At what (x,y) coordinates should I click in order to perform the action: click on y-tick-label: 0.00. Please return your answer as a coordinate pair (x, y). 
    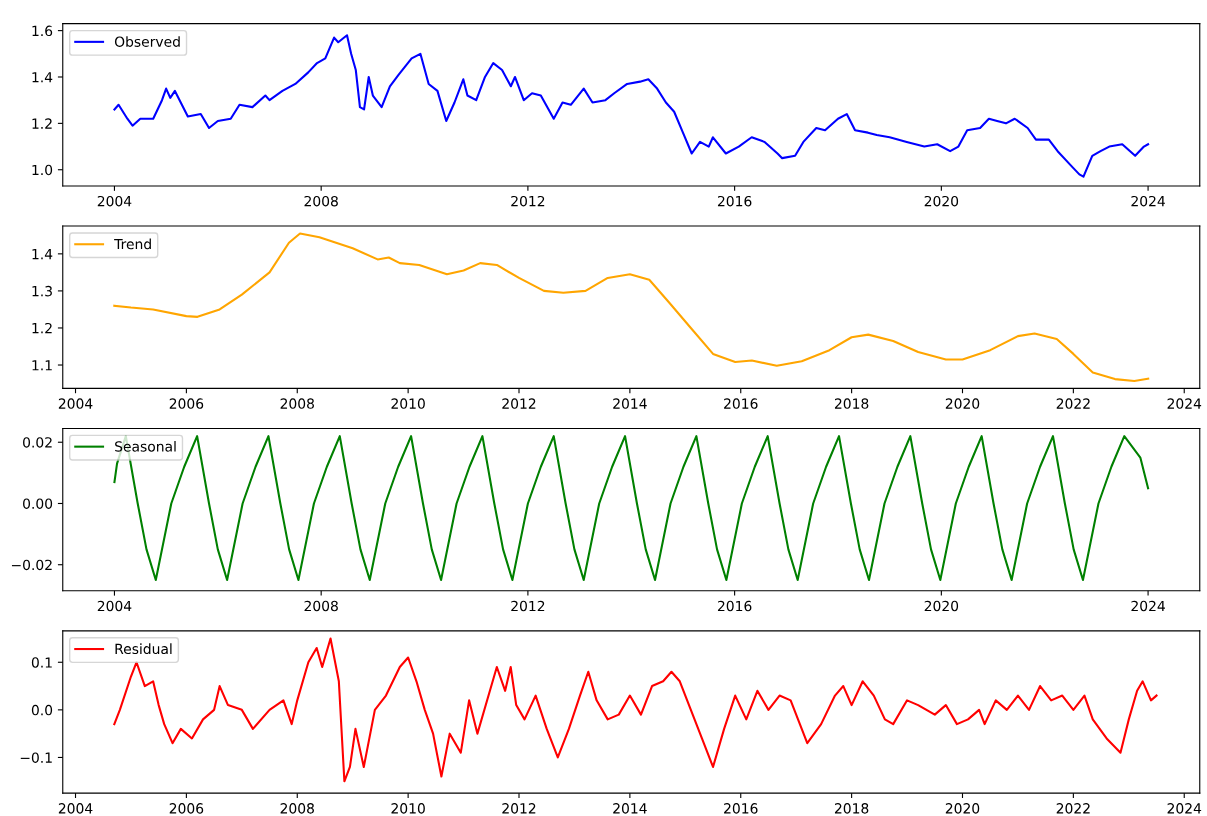
    Looking at the image, I should click on (38, 503).